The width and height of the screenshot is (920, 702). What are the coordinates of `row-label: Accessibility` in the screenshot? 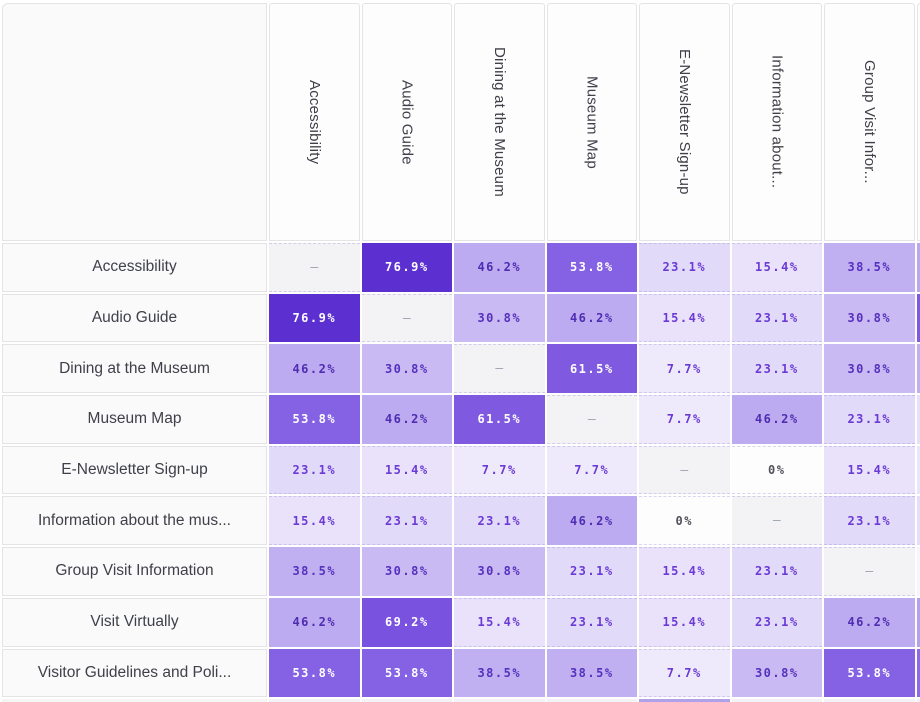 It's located at (134, 267).